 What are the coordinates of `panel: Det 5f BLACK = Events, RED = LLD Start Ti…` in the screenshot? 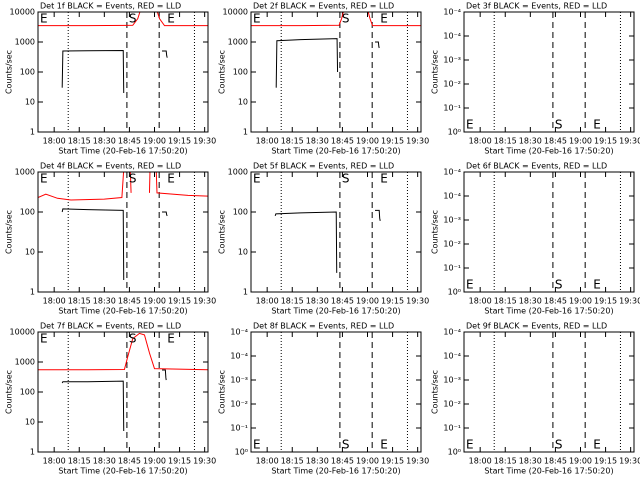 It's located at (324, 239).